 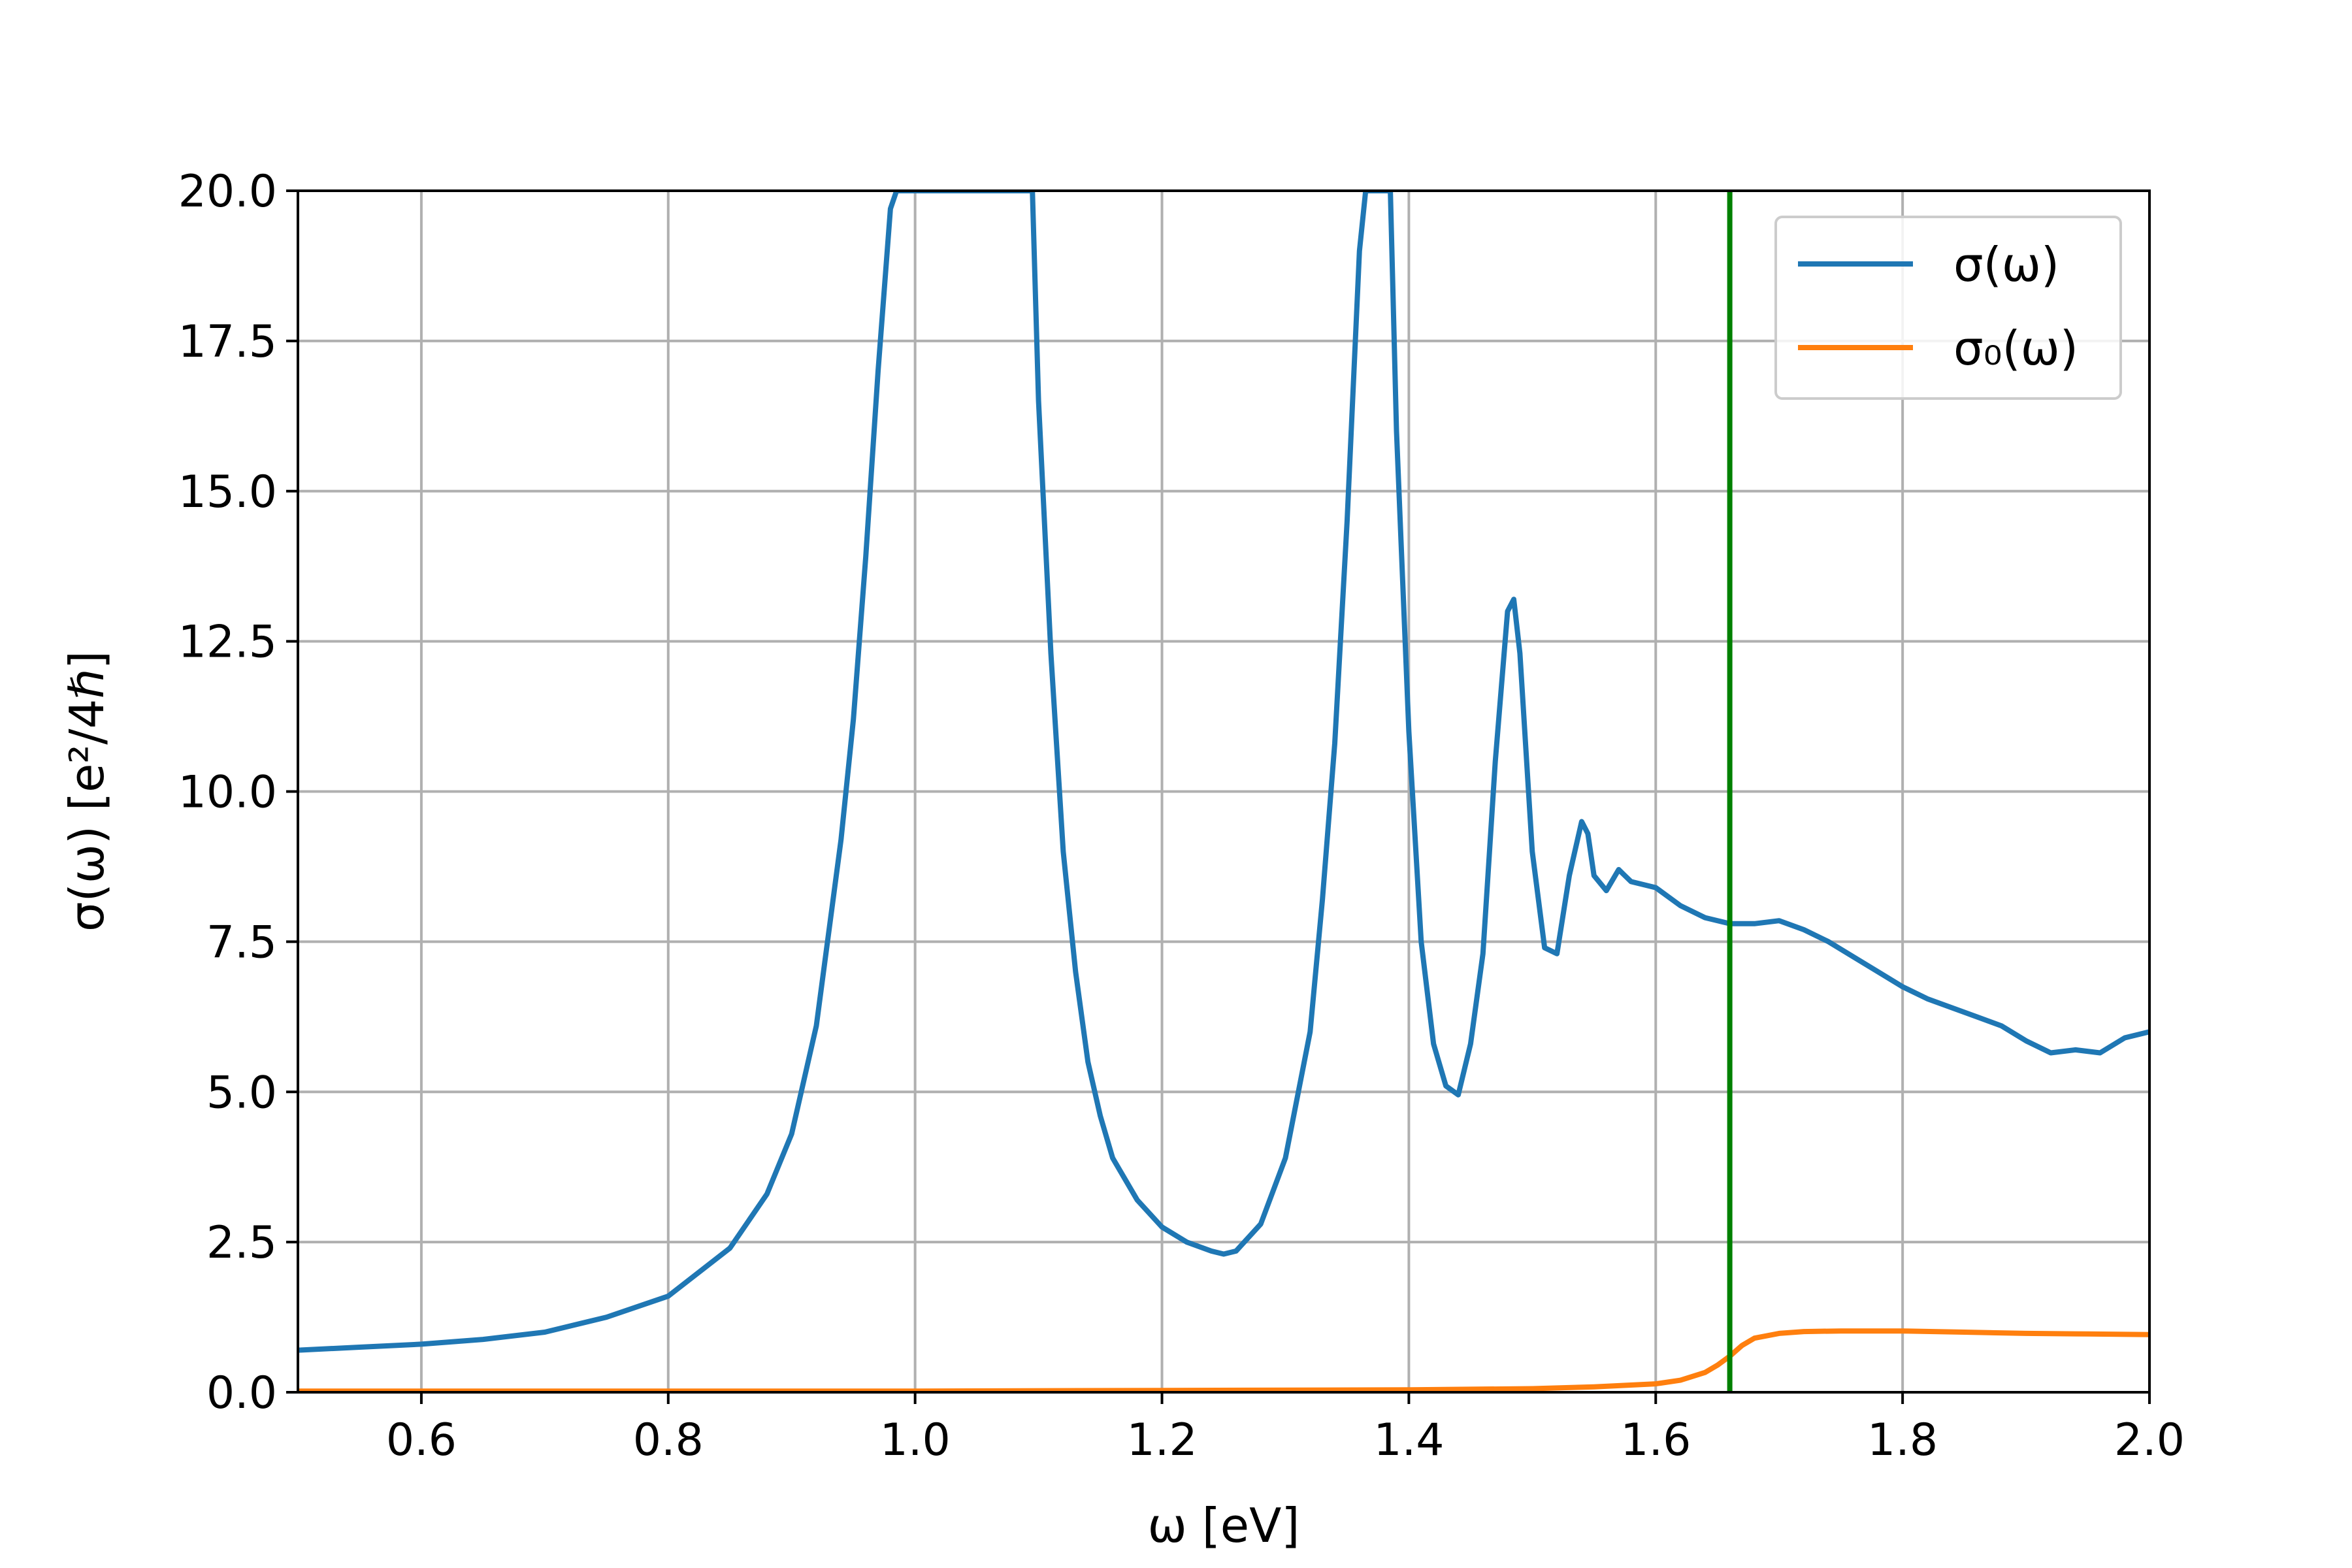 I want to click on y-tick-label: 15.0, so click(x=227, y=492).